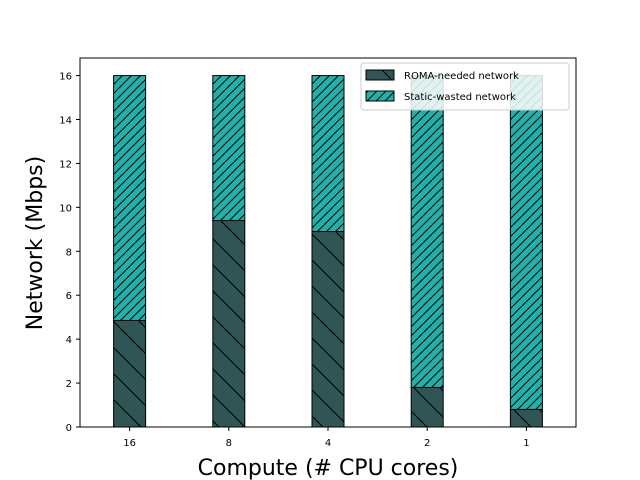  What do you see at coordinates (35, 243) in the screenshot?
I see `y-axis-label: Network (Mbps)` at bounding box center [35, 243].